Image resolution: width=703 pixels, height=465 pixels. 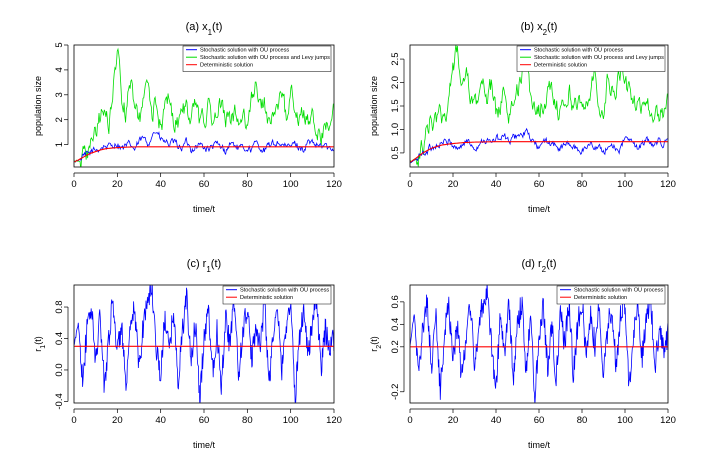 What do you see at coordinates (538, 266) in the screenshot?
I see `panel-title: (d) r2(t)` at bounding box center [538, 266].